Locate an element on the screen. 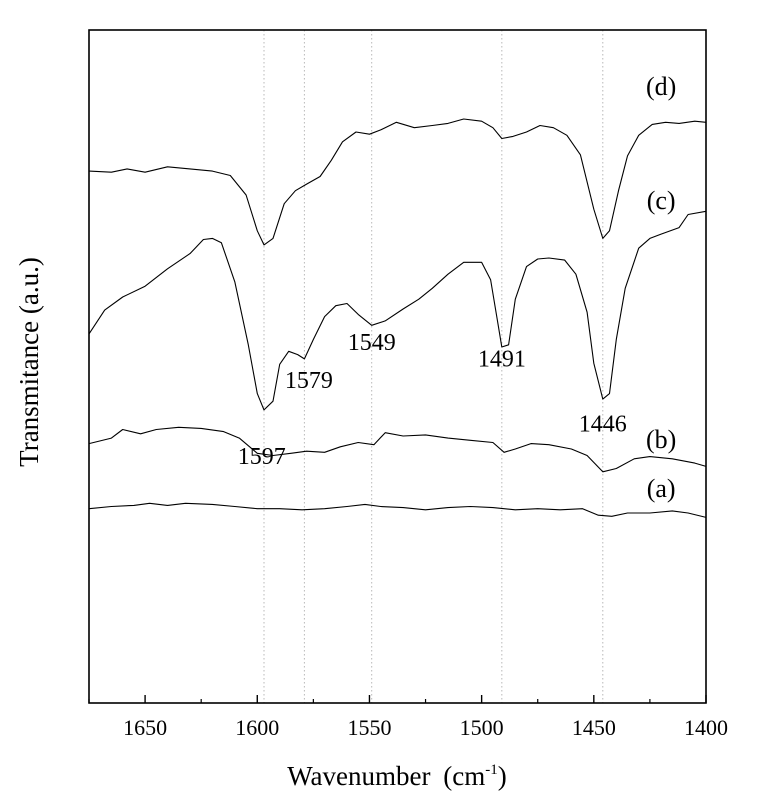 Image resolution: width=760 pixels, height=800 pixels. x-axis-label: Wavenumber (cm-1) is located at coordinates (397, 776).